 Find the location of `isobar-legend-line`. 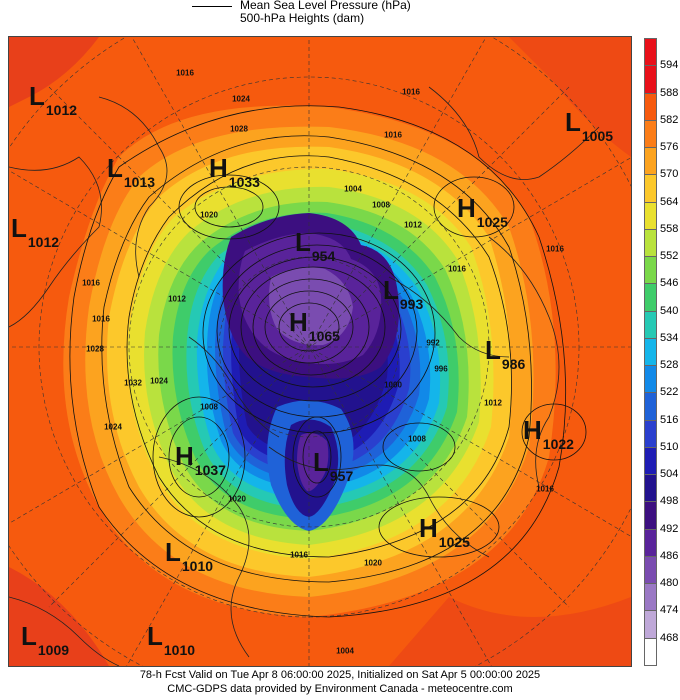

isobar-legend-line is located at coordinates (212, 6).